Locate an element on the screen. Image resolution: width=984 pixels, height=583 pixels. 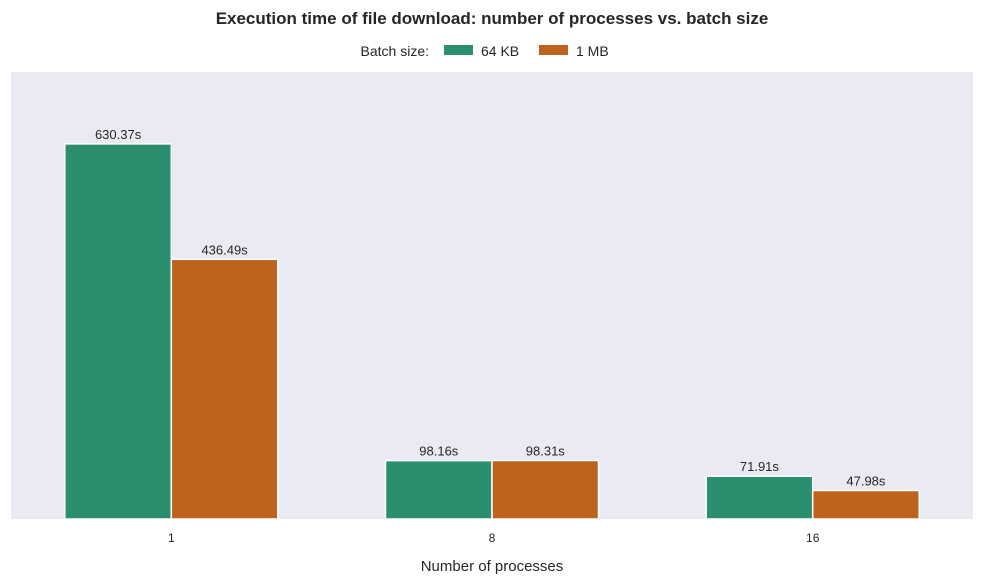
bar-label-1-64kb: 630.37s is located at coordinates (118, 134).